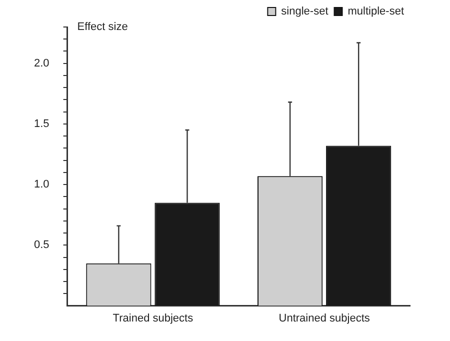 This screenshot has width=450, height=341. Describe the element at coordinates (304, 12) in the screenshot. I see `legend-label: single-set` at that location.